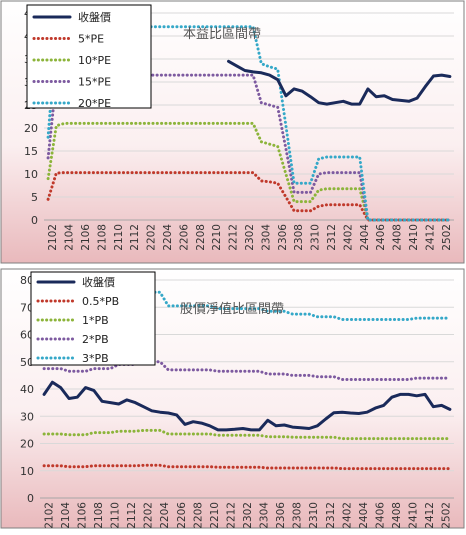 Image resolution: width=466 pixels, height=535 pixels. What do you see at coordinates (184, 237) in the screenshot?
I see `pe-x-tick-label: 2206` at bounding box center [184, 237].